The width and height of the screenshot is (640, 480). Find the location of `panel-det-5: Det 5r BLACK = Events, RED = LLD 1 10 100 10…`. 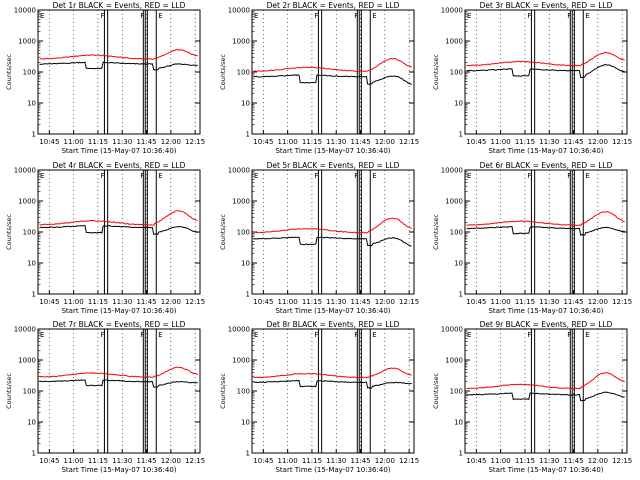

panel-det-5: Det 5r BLACK = Events, RED = LLD 1 10 100 10… is located at coordinates (319, 238).